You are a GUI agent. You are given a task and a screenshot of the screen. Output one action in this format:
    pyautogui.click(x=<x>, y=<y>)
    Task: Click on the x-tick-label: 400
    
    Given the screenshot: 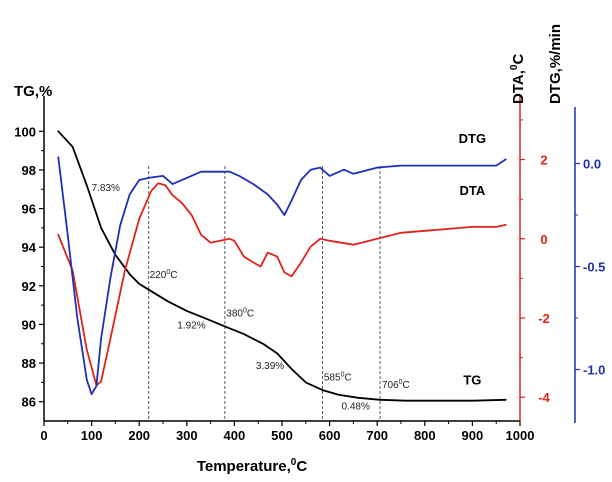 What is the action you would take?
    pyautogui.click(x=235, y=435)
    